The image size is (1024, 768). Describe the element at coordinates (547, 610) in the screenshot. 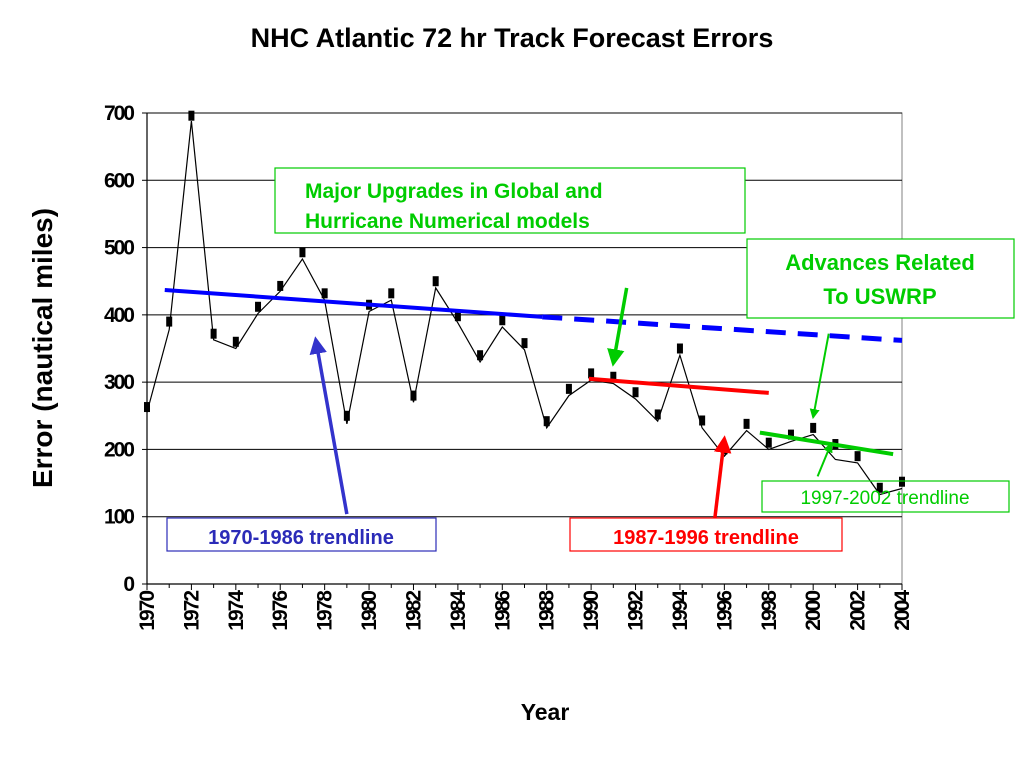

I see `x-tick-label: 1988` at that location.